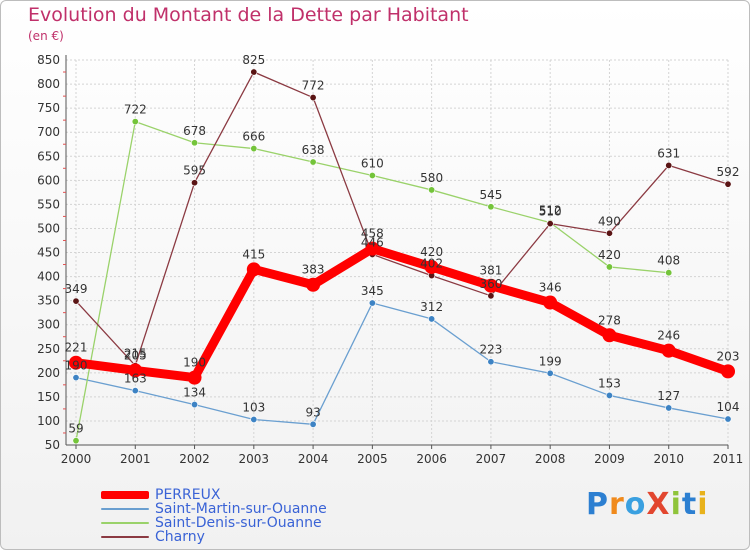  I want to click on legend-label: Saint-Martin-sur-Ouanne, so click(241, 509).